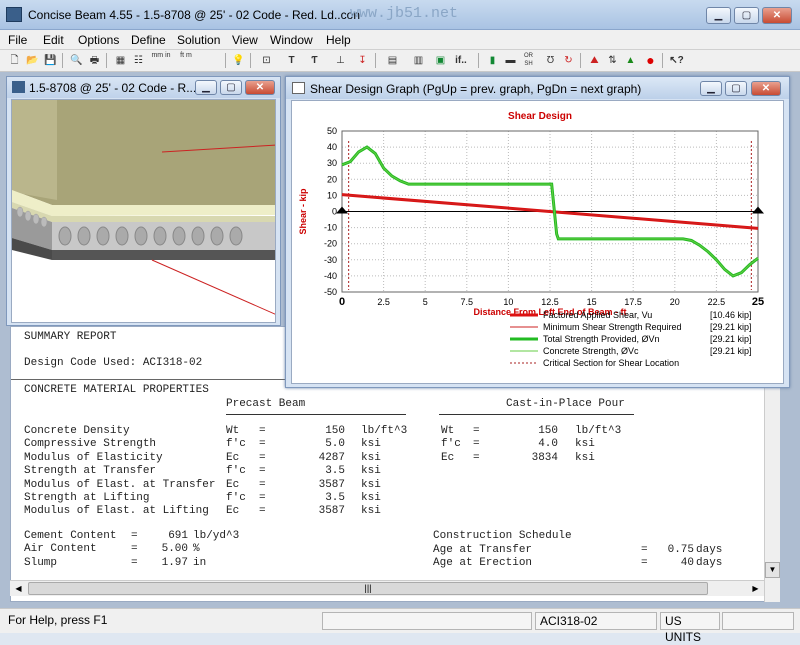 The height and width of the screenshot is (645, 800). What do you see at coordinates (266, 60) in the screenshot?
I see `section-icon: ⊡` at bounding box center [266, 60].